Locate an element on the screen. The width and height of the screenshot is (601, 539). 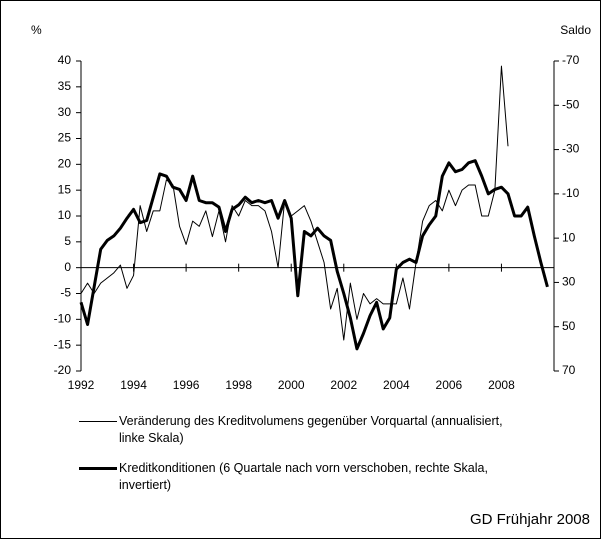
y-axis-label: % is located at coordinates (36, 30).